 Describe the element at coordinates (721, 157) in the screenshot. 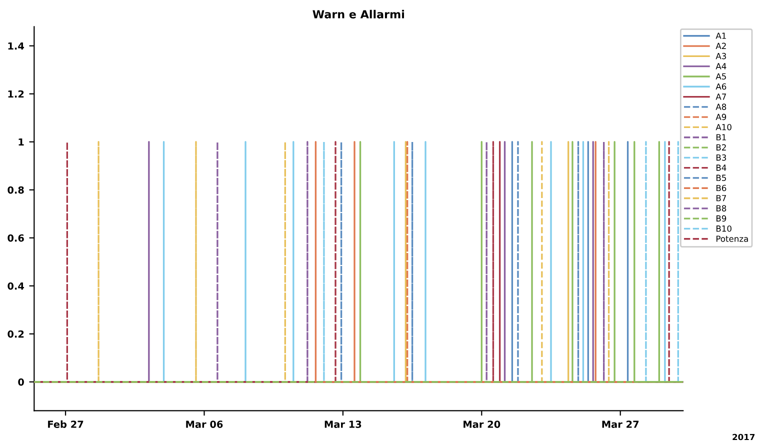

I see `legend-label: B3` at that location.